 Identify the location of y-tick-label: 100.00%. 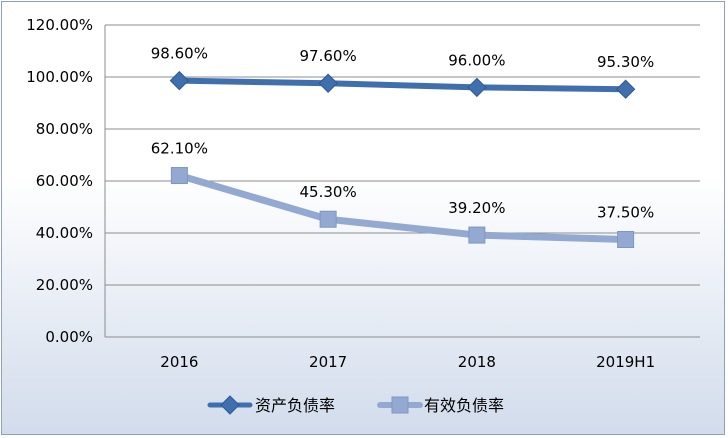
(59, 77).